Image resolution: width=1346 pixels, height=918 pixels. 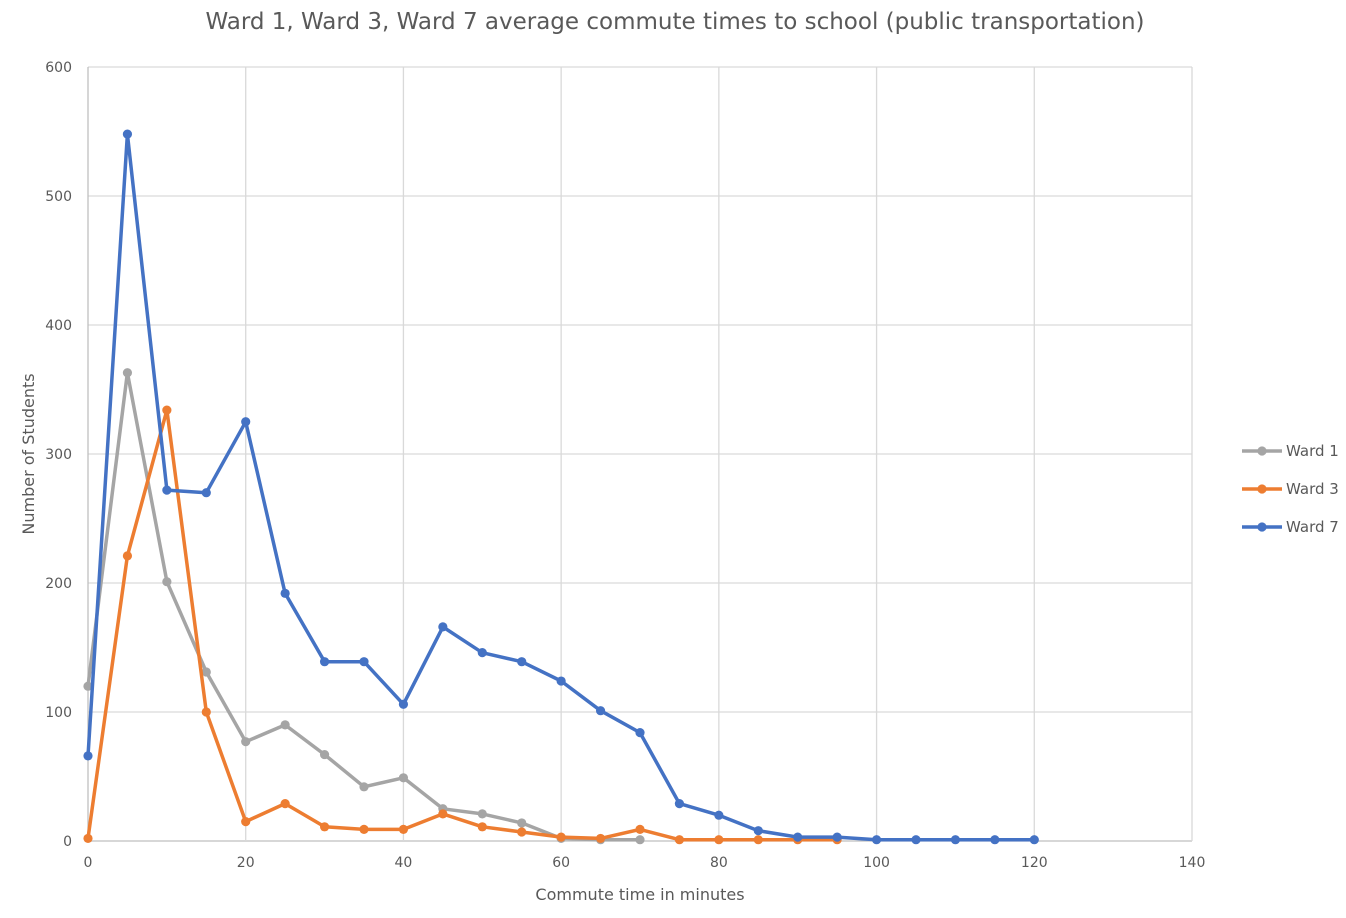 I want to click on legend: Ward 1 Ward 3 Ward 7, so click(x=1290, y=489).